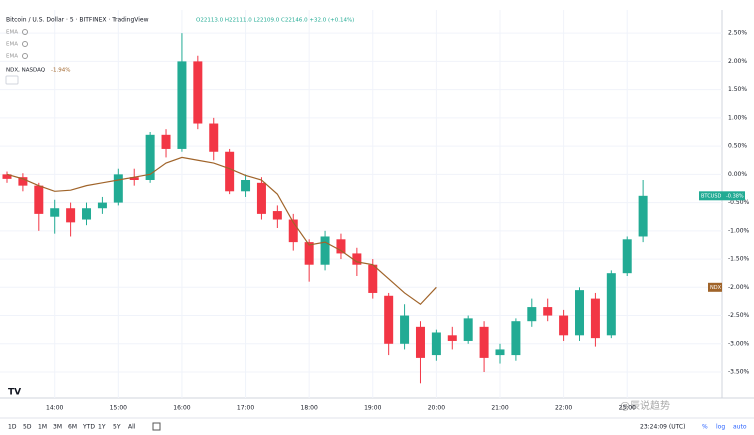  What do you see at coordinates (739, 315) in the screenshot?
I see `y-tick-label: -2.50%` at bounding box center [739, 315].